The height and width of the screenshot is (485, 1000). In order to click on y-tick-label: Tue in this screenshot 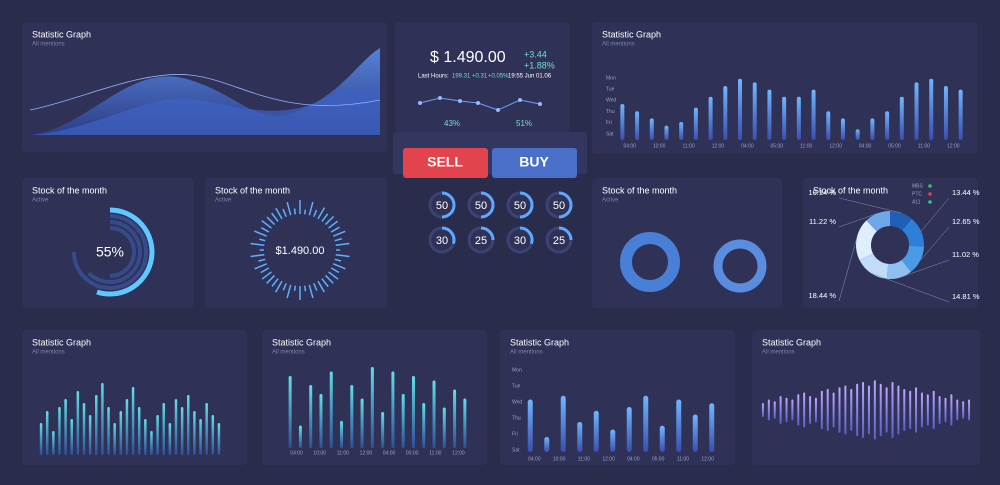, I will do `click(610, 90)`.